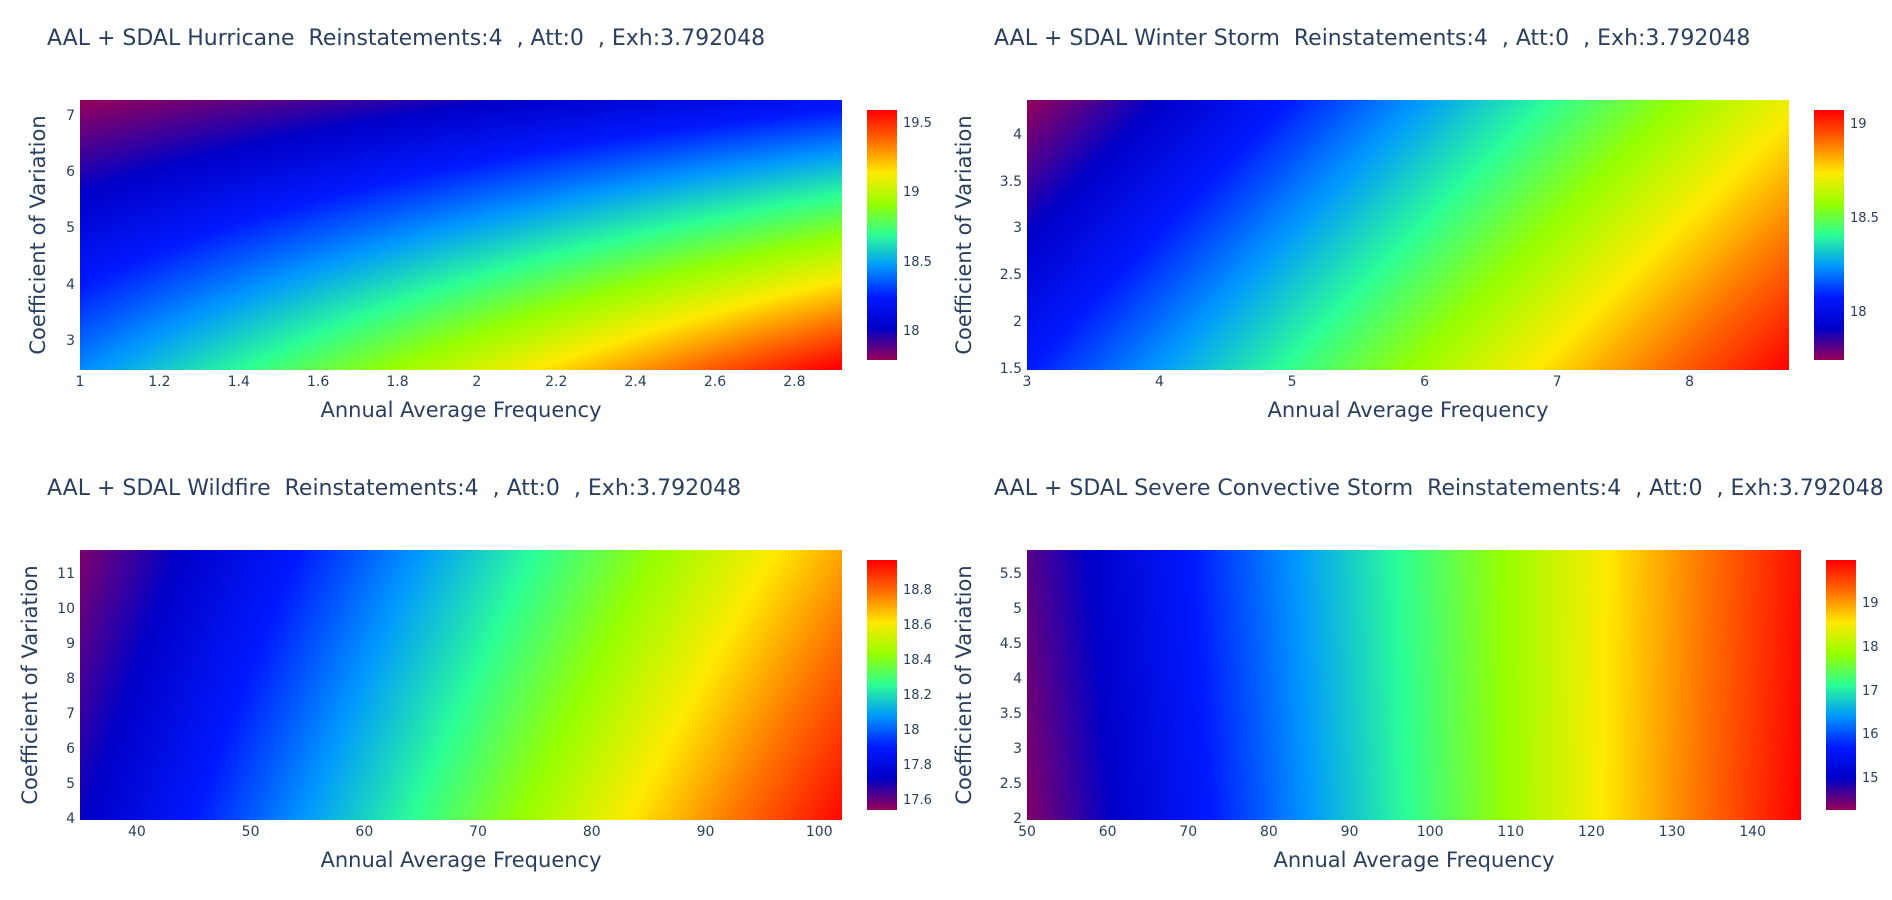 The height and width of the screenshot is (900, 1892). What do you see at coordinates (1870, 735) in the screenshot?
I see `colorbar-tick-label: 16` at bounding box center [1870, 735].